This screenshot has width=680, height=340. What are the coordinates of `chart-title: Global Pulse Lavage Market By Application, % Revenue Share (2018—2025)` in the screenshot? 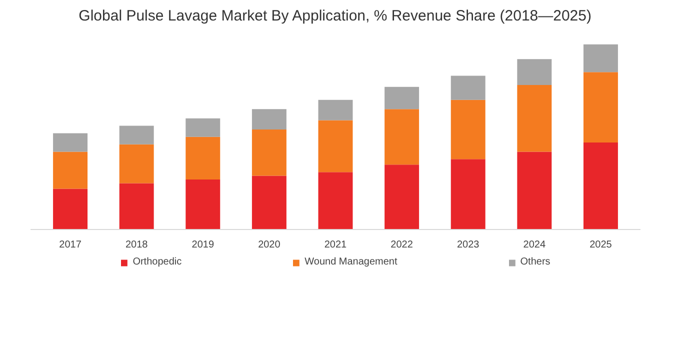 It's located at (335, 16).